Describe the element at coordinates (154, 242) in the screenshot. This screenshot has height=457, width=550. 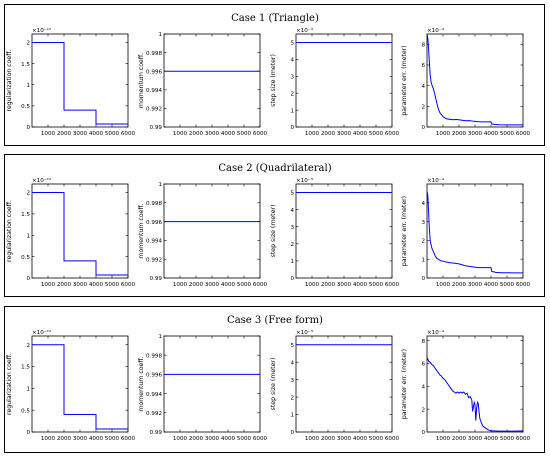
I see `y-tick-label: 0.994` at that location.